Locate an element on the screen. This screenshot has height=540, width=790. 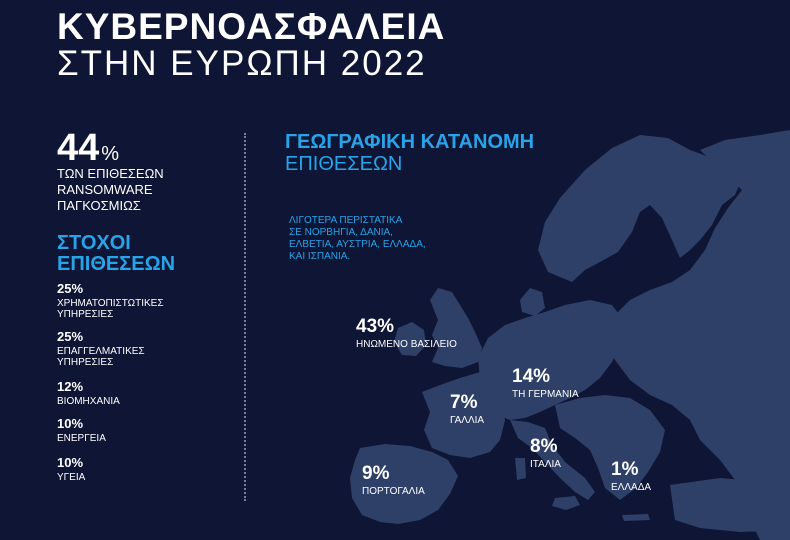
country-value: 1% is located at coordinates (625, 469).